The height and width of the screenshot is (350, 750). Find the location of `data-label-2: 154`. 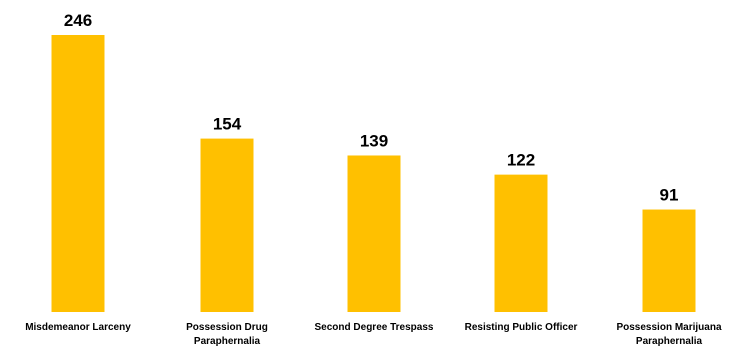

data-label-2: 154 is located at coordinates (227, 124).